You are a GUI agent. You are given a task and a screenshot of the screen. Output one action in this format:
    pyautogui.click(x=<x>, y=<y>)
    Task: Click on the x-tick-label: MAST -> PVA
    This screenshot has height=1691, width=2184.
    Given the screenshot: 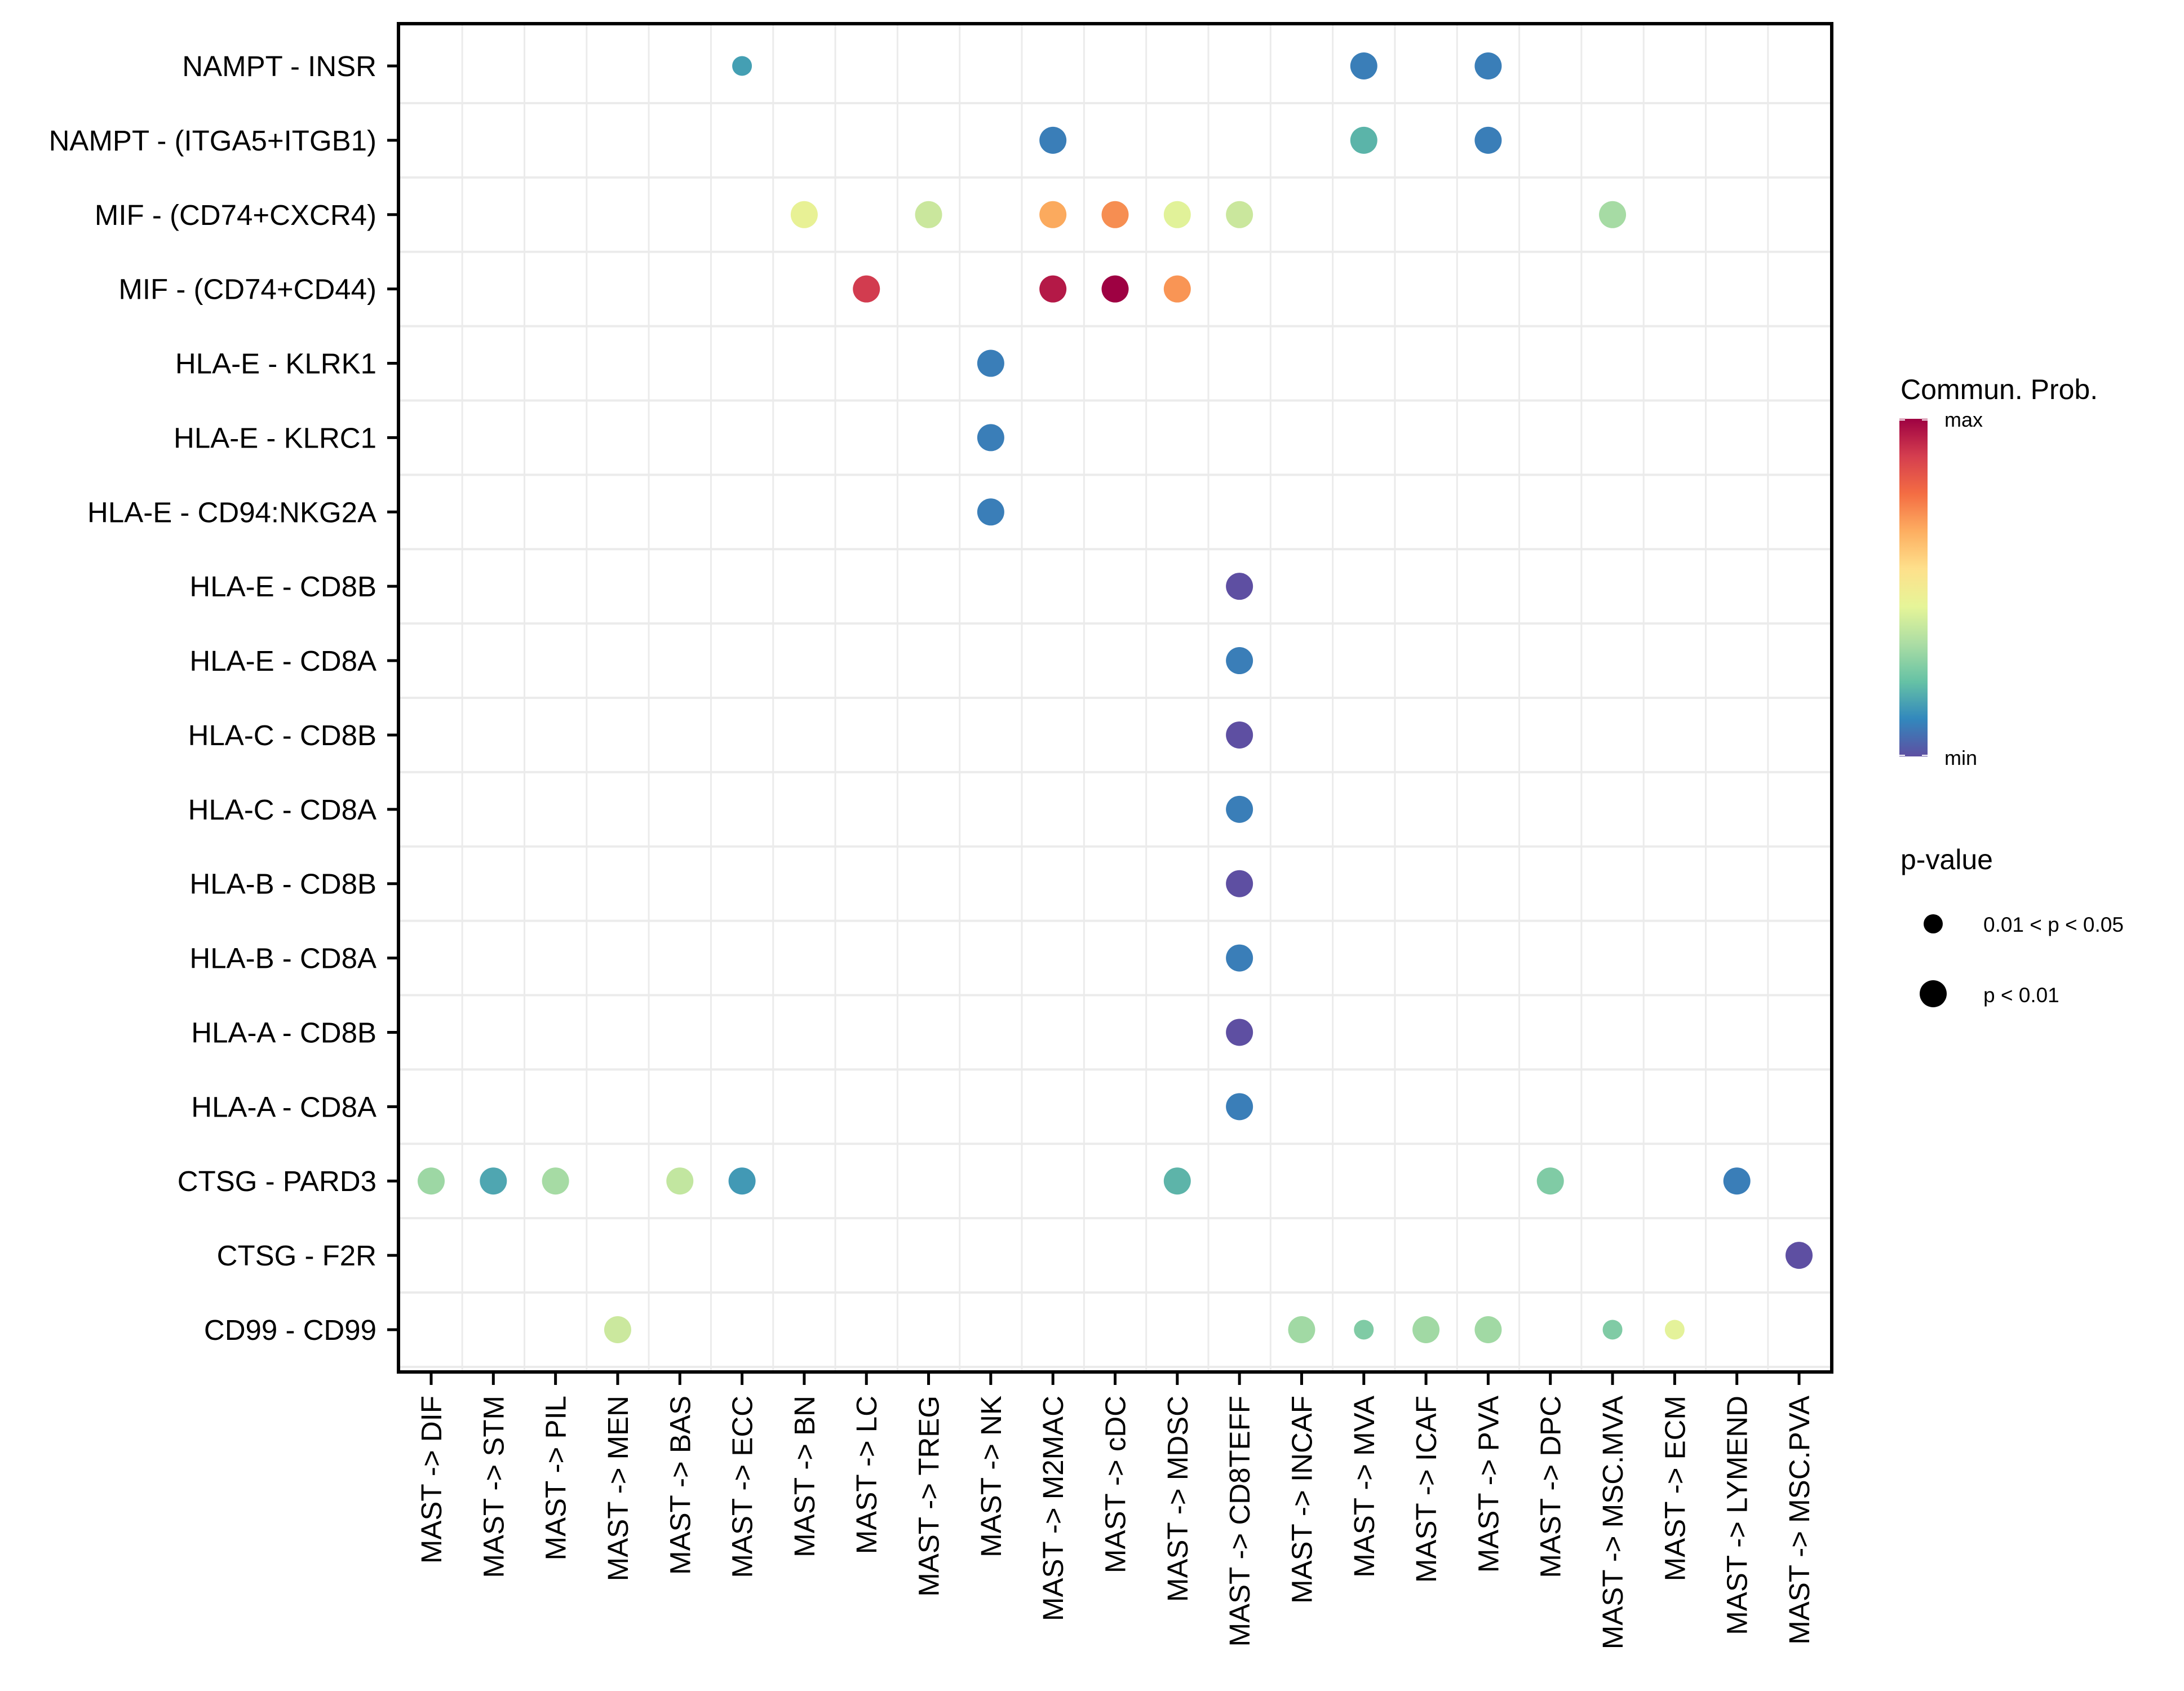 What is the action you would take?
    pyautogui.click(x=1488, y=1484)
    